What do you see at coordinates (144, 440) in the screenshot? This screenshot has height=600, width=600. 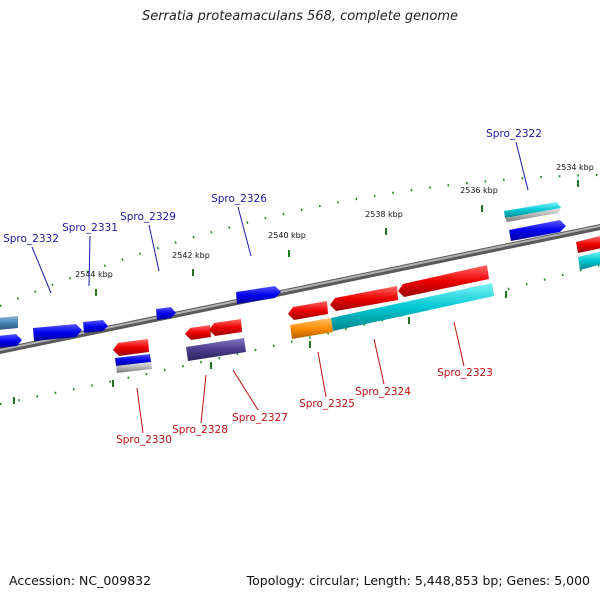 I see `gene-label: Spro_2330` at bounding box center [144, 440].